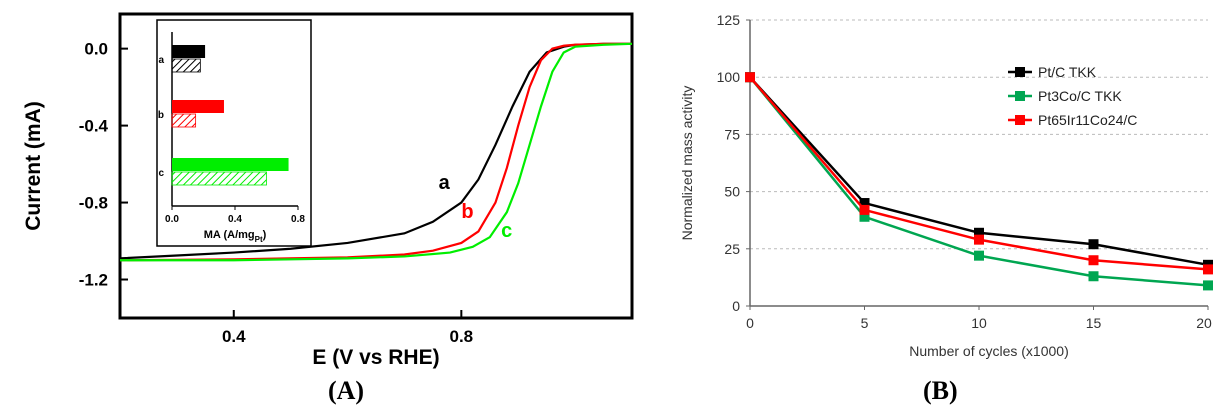 The width and height of the screenshot is (1215, 414). I want to click on inset-bar-c-hatched, so click(219, 178).